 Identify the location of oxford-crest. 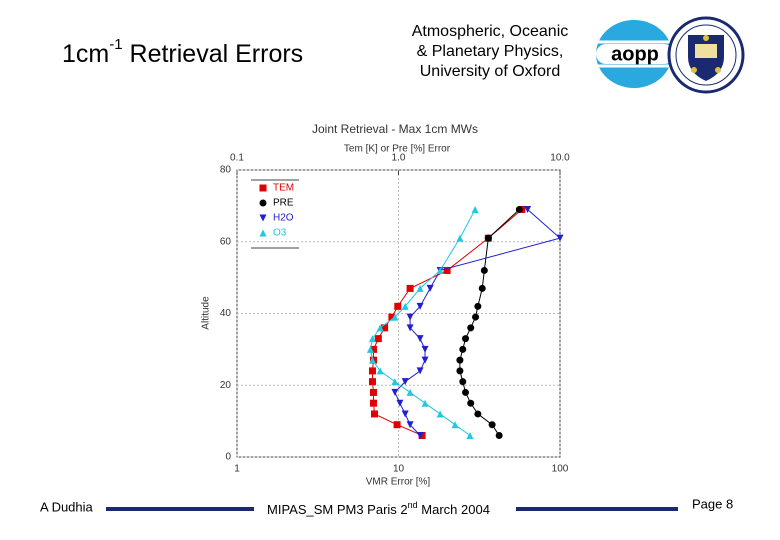
(706, 55).